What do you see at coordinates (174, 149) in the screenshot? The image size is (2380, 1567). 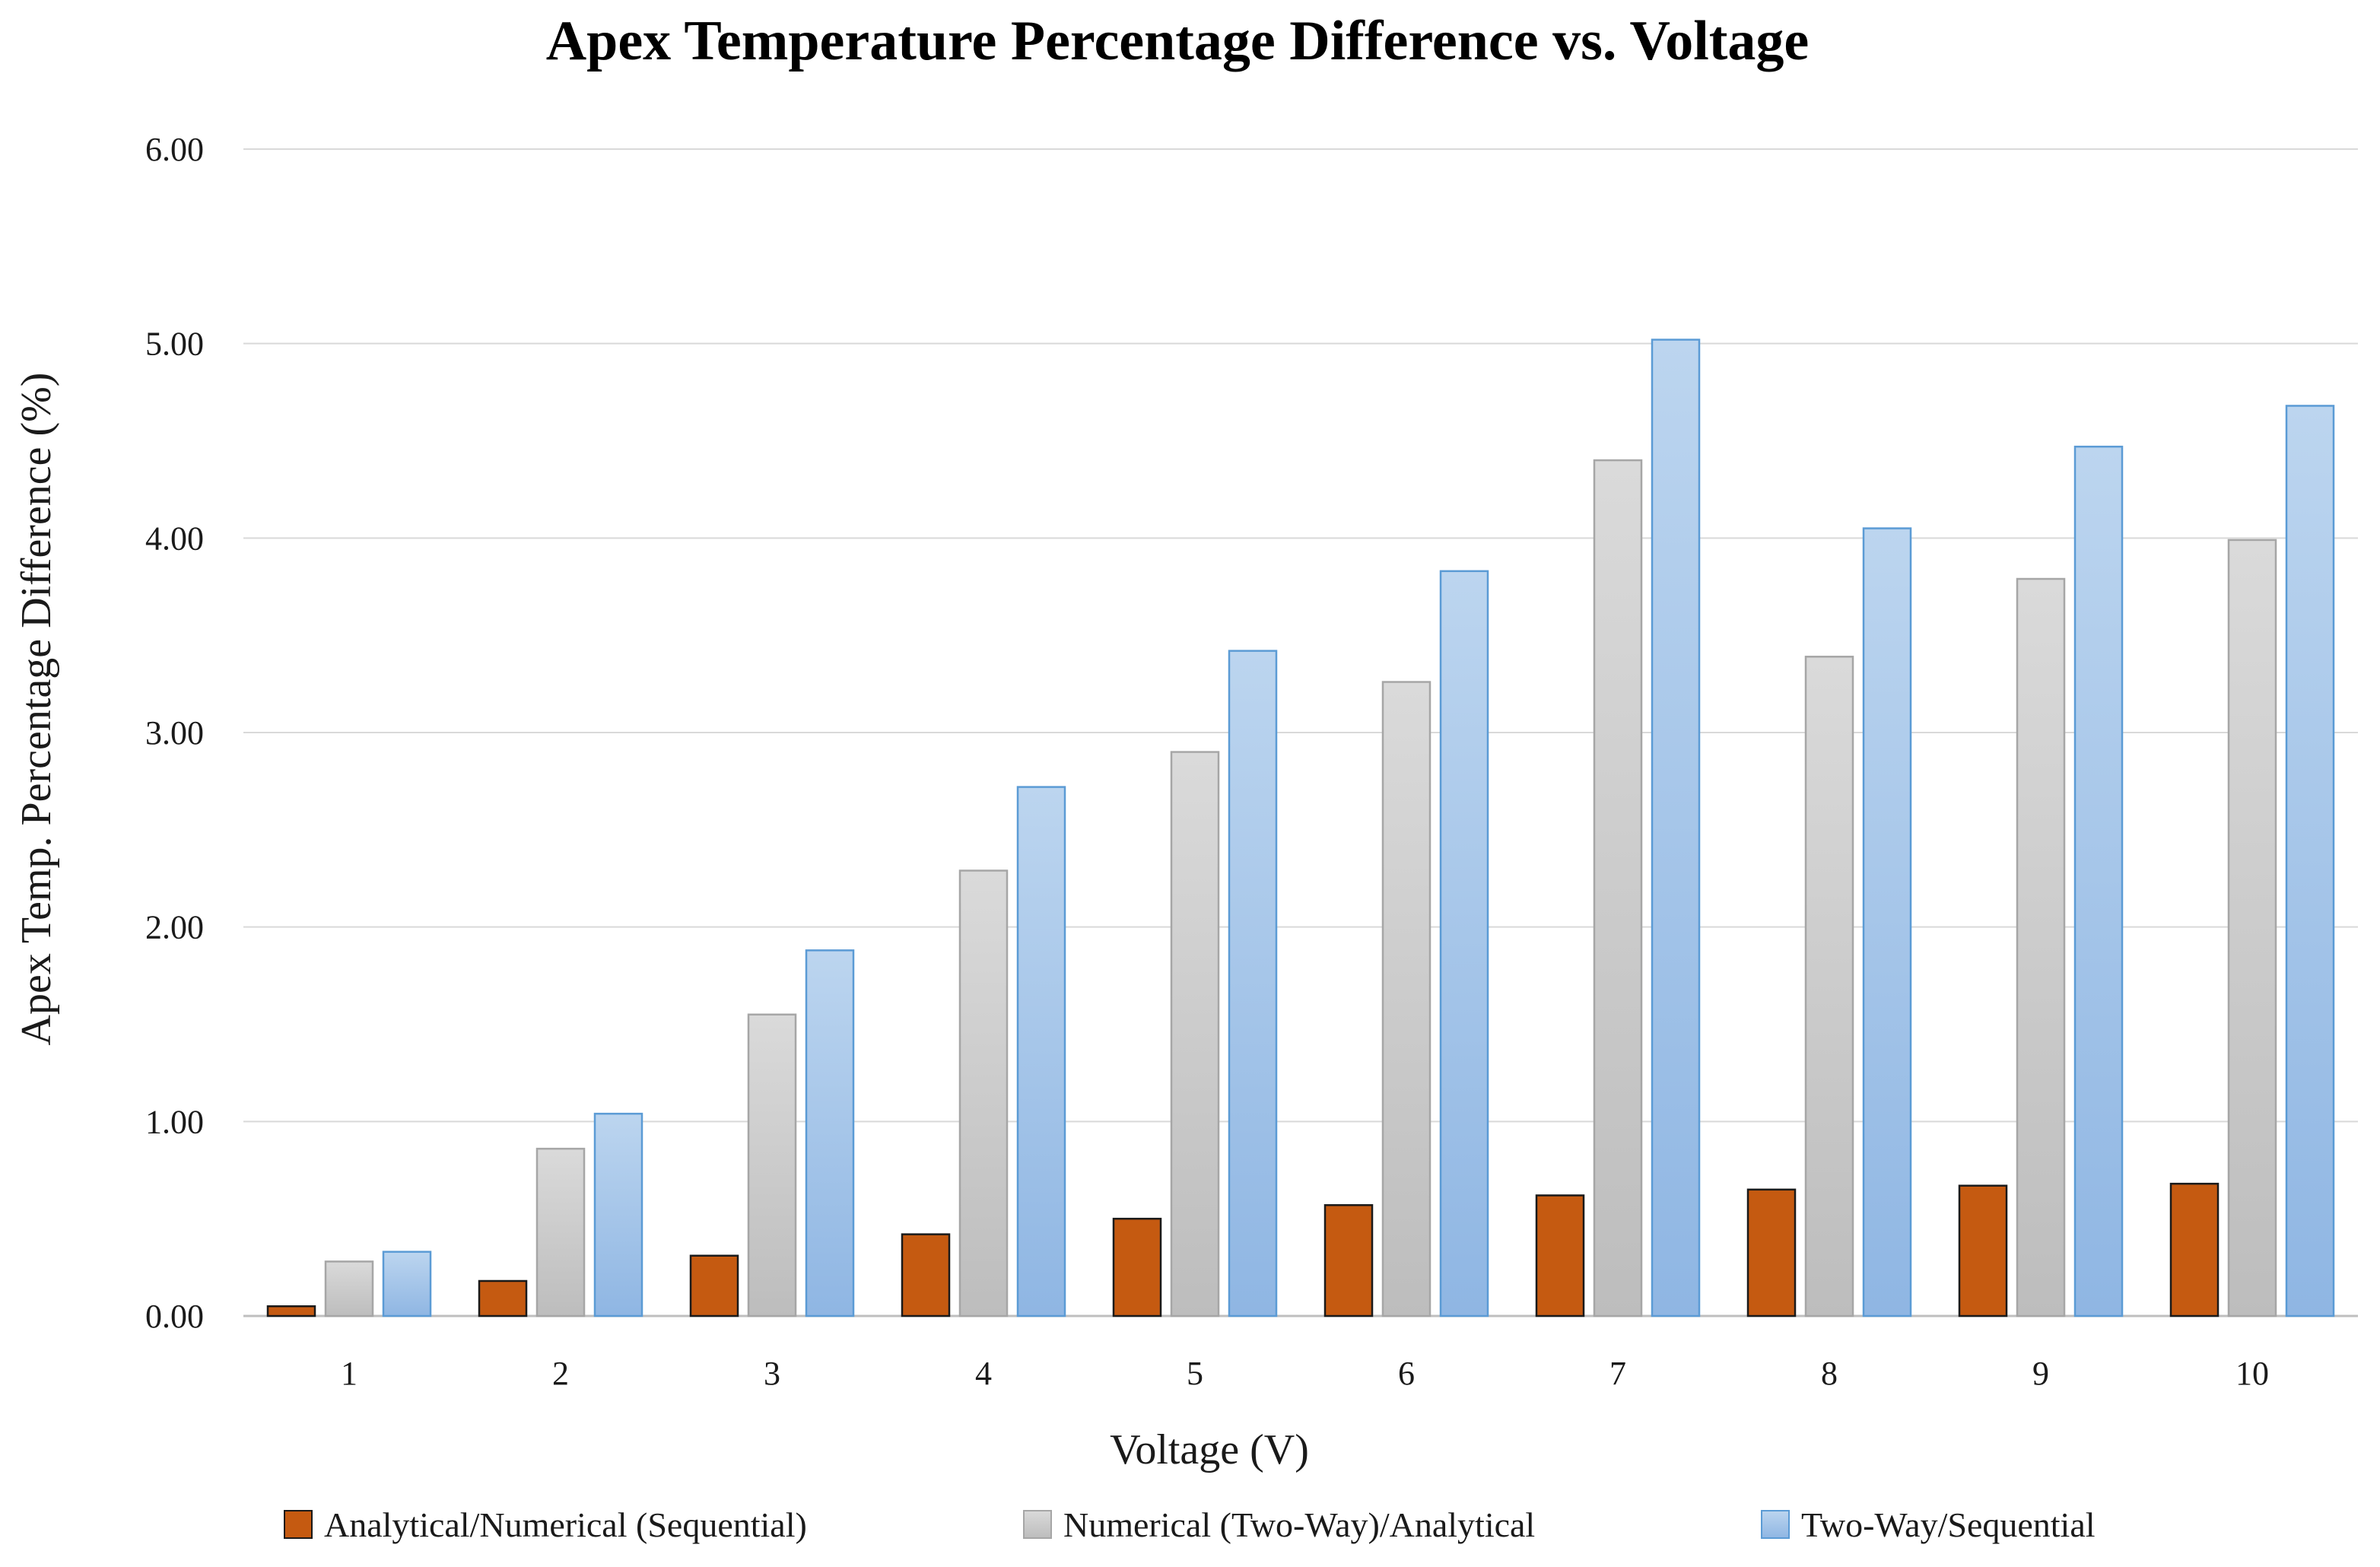 I see `y-tick-label: 6.00` at bounding box center [174, 149].